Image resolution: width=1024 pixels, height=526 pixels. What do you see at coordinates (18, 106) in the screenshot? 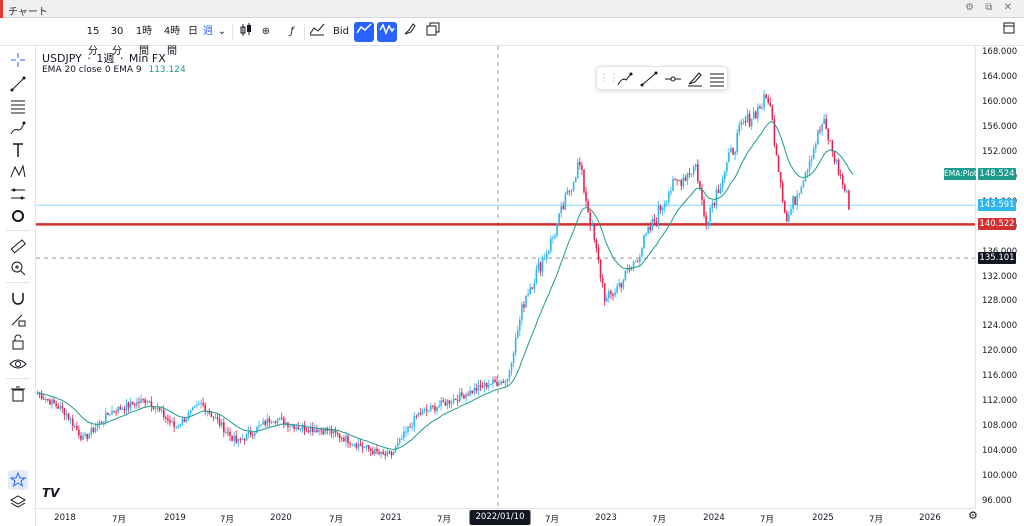
I see `fib-retracement-icon` at bounding box center [18, 106].